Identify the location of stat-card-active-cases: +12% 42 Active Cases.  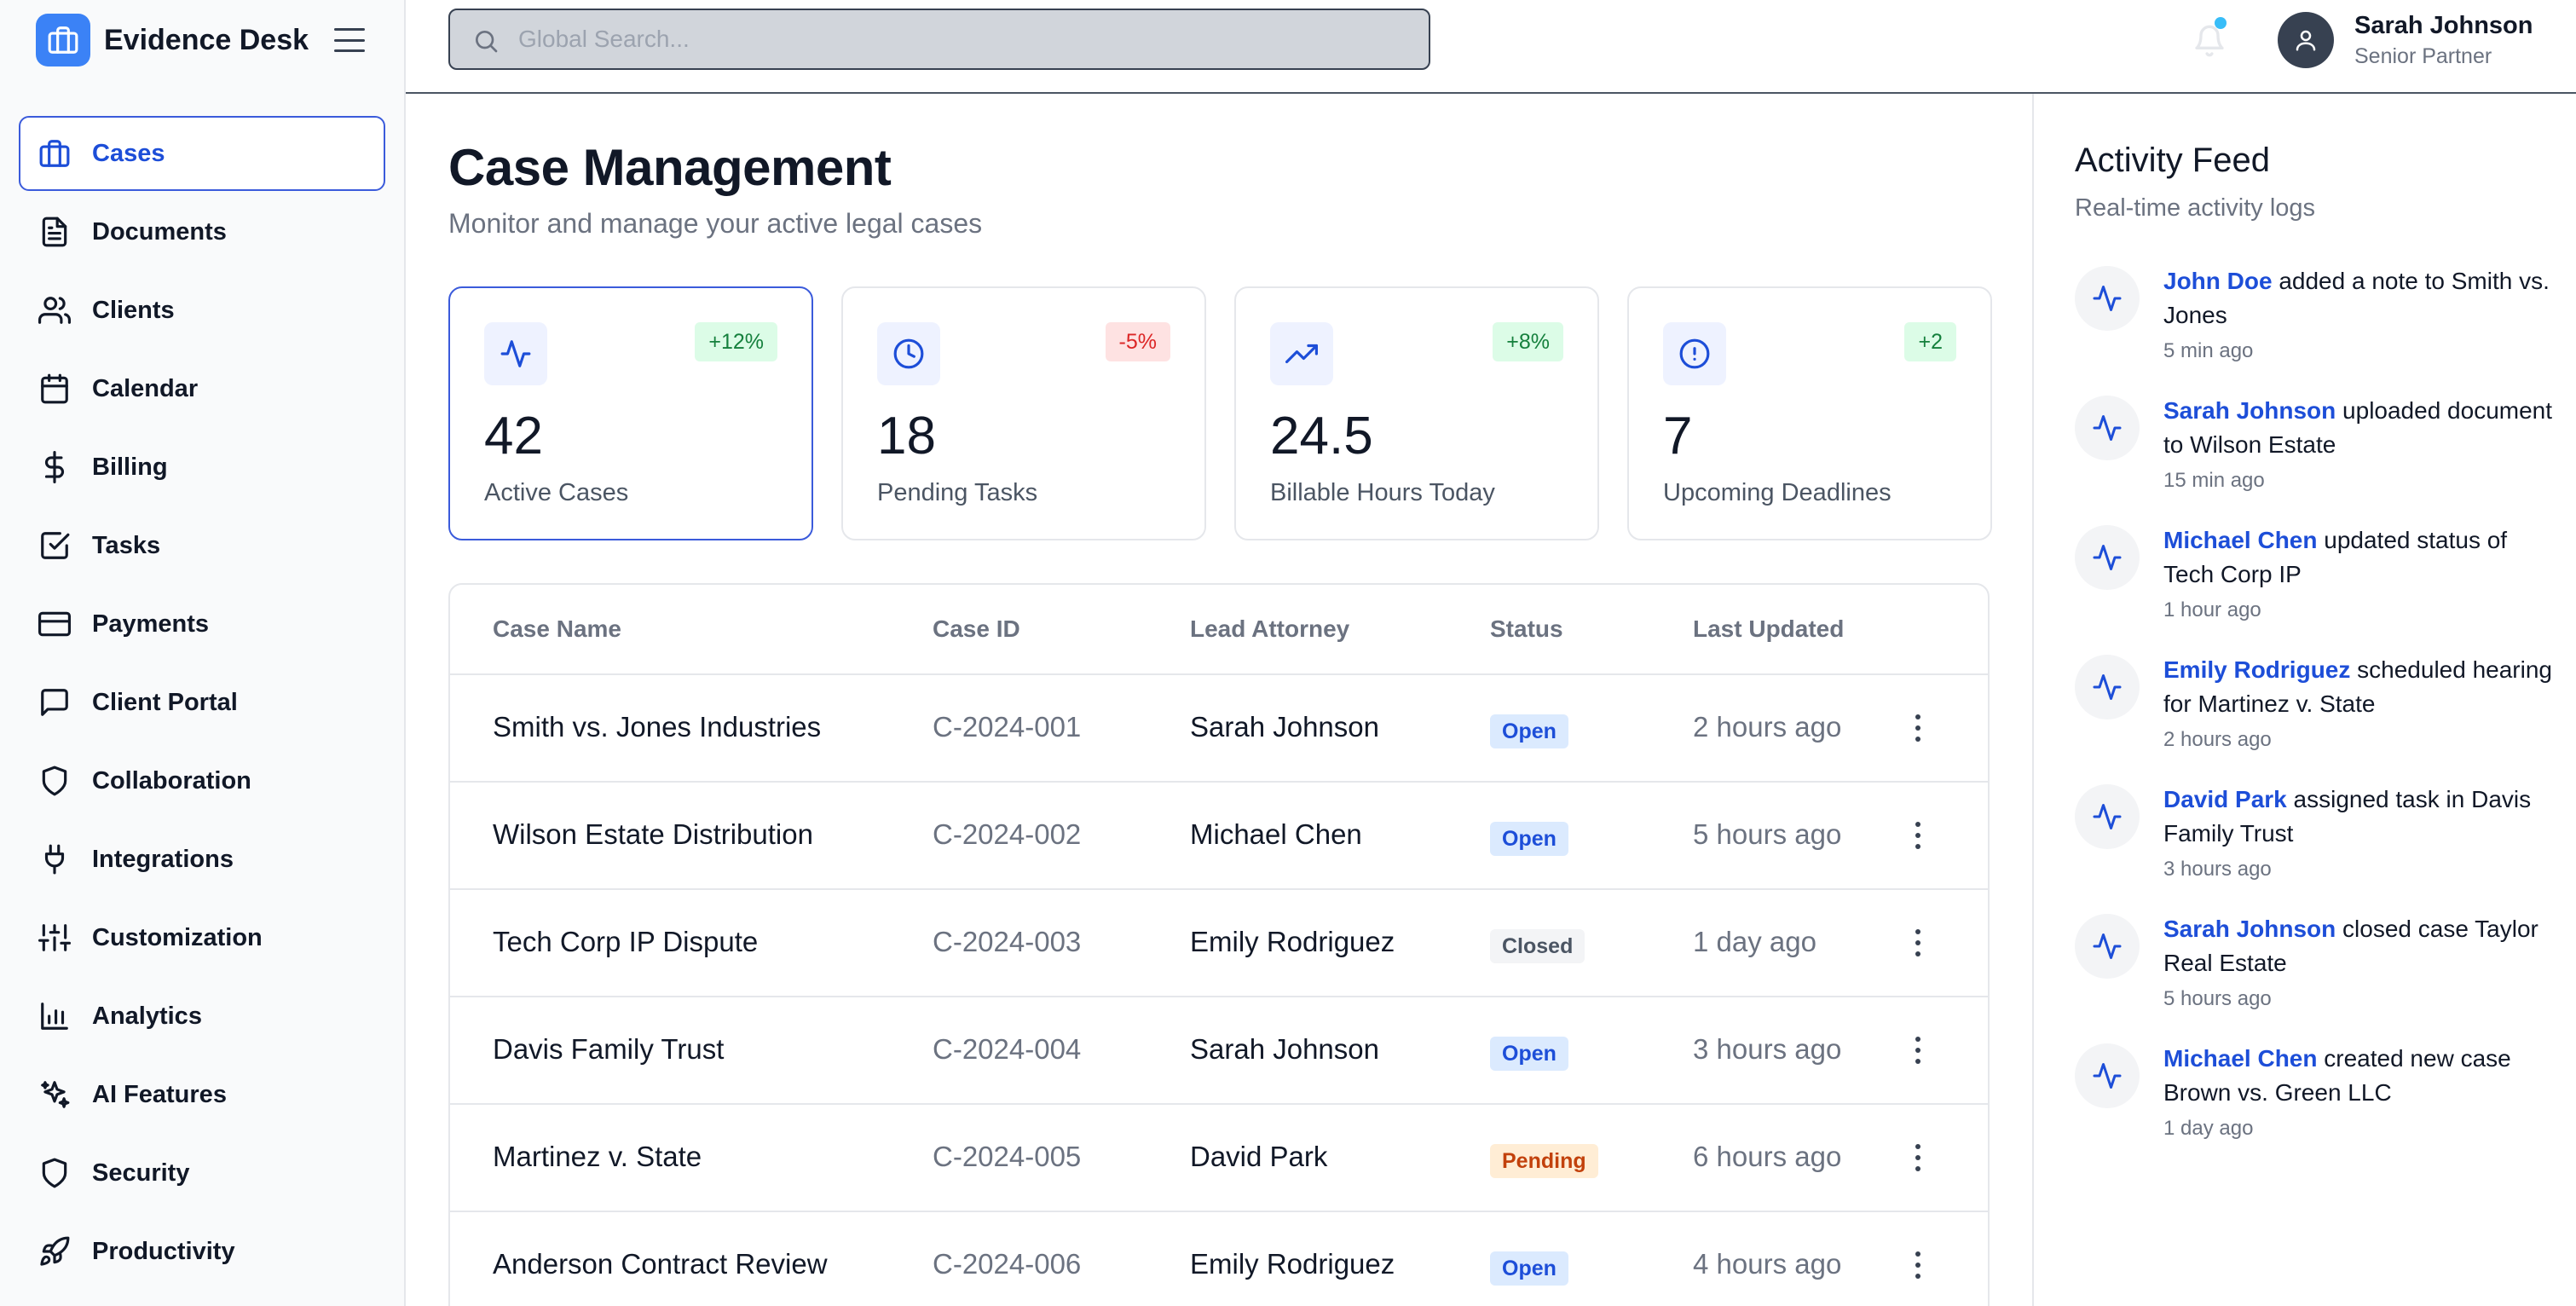
(630, 413).